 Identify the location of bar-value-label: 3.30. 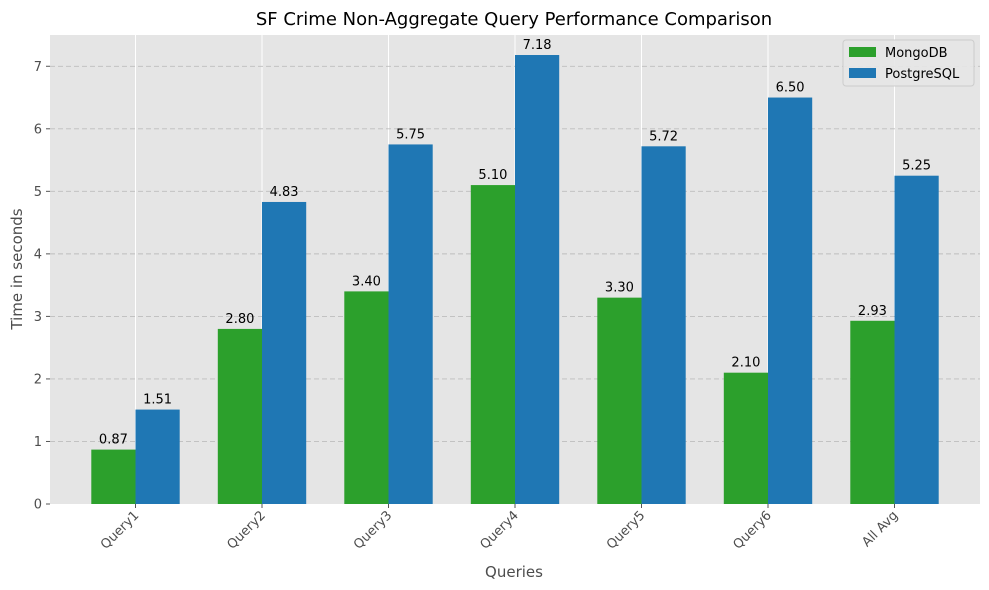
(619, 288).